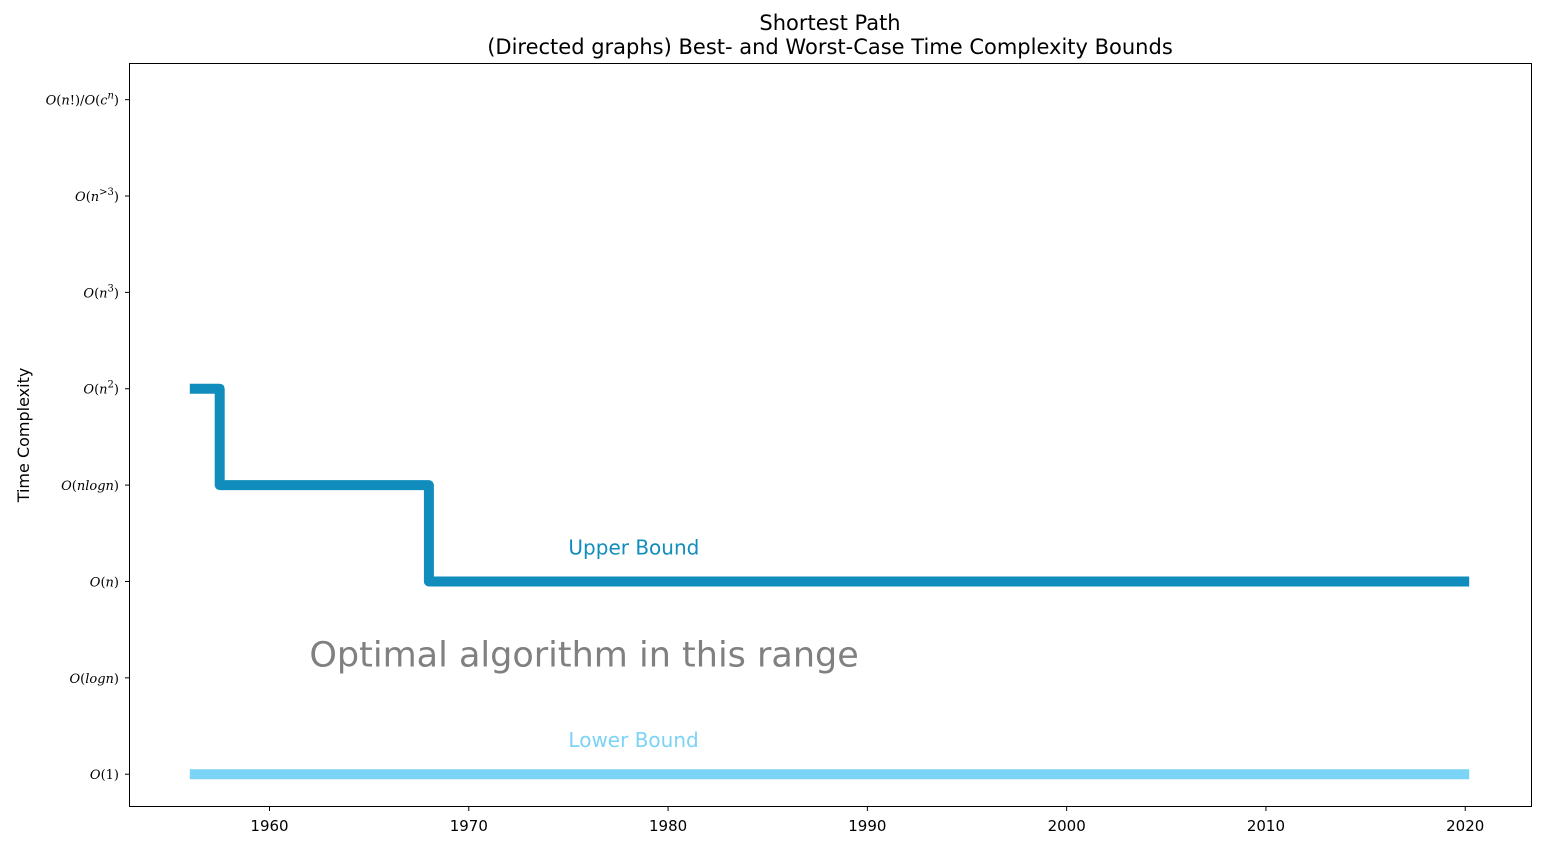 This screenshot has height=850, width=1550. What do you see at coordinates (633, 547) in the screenshot?
I see `series-label-0: Upper Bound` at bounding box center [633, 547].